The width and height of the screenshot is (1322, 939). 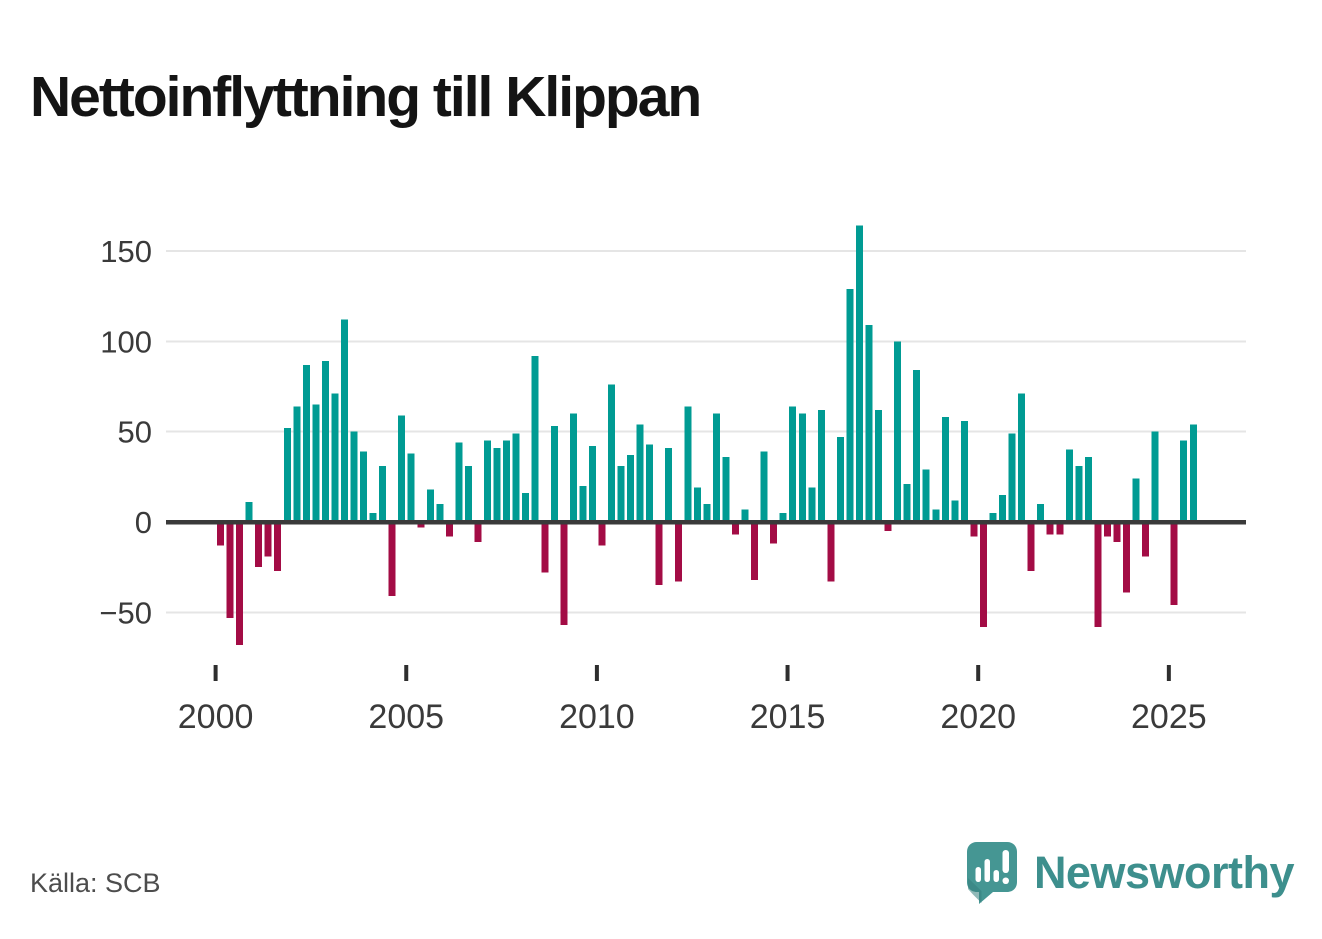 What do you see at coordinates (879, 465) in the screenshot?
I see `bar-2017-Q2` at bounding box center [879, 465].